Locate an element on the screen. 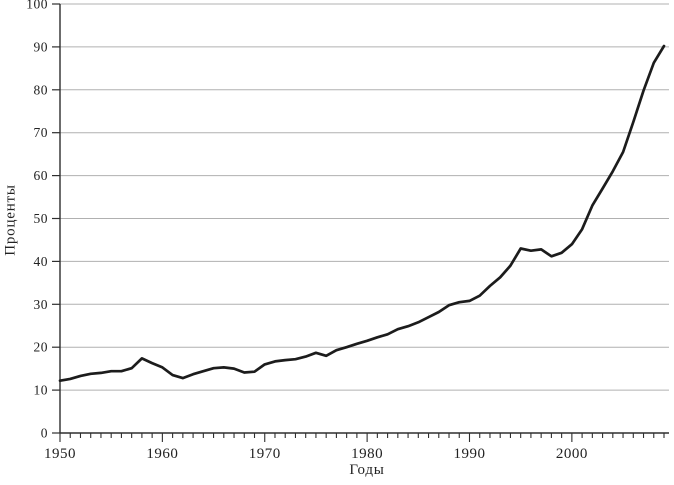  y-tick-label: 70 is located at coordinates (41, 132).